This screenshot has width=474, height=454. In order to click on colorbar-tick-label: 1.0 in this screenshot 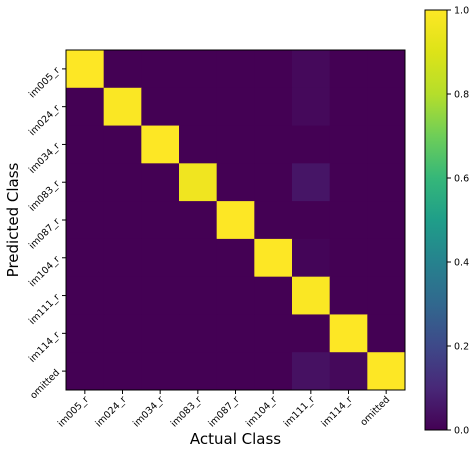, I will do `click(461, 11)`.